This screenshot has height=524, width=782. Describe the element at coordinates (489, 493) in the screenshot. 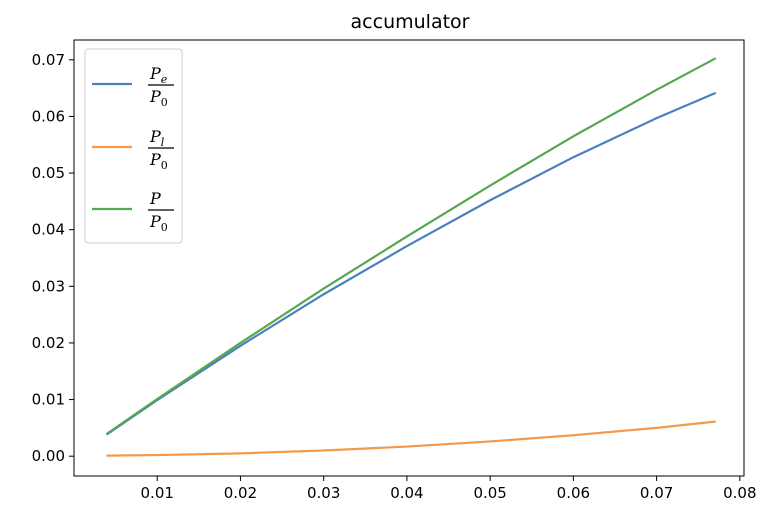

I see `x-tick-label: 0.05` at that location.